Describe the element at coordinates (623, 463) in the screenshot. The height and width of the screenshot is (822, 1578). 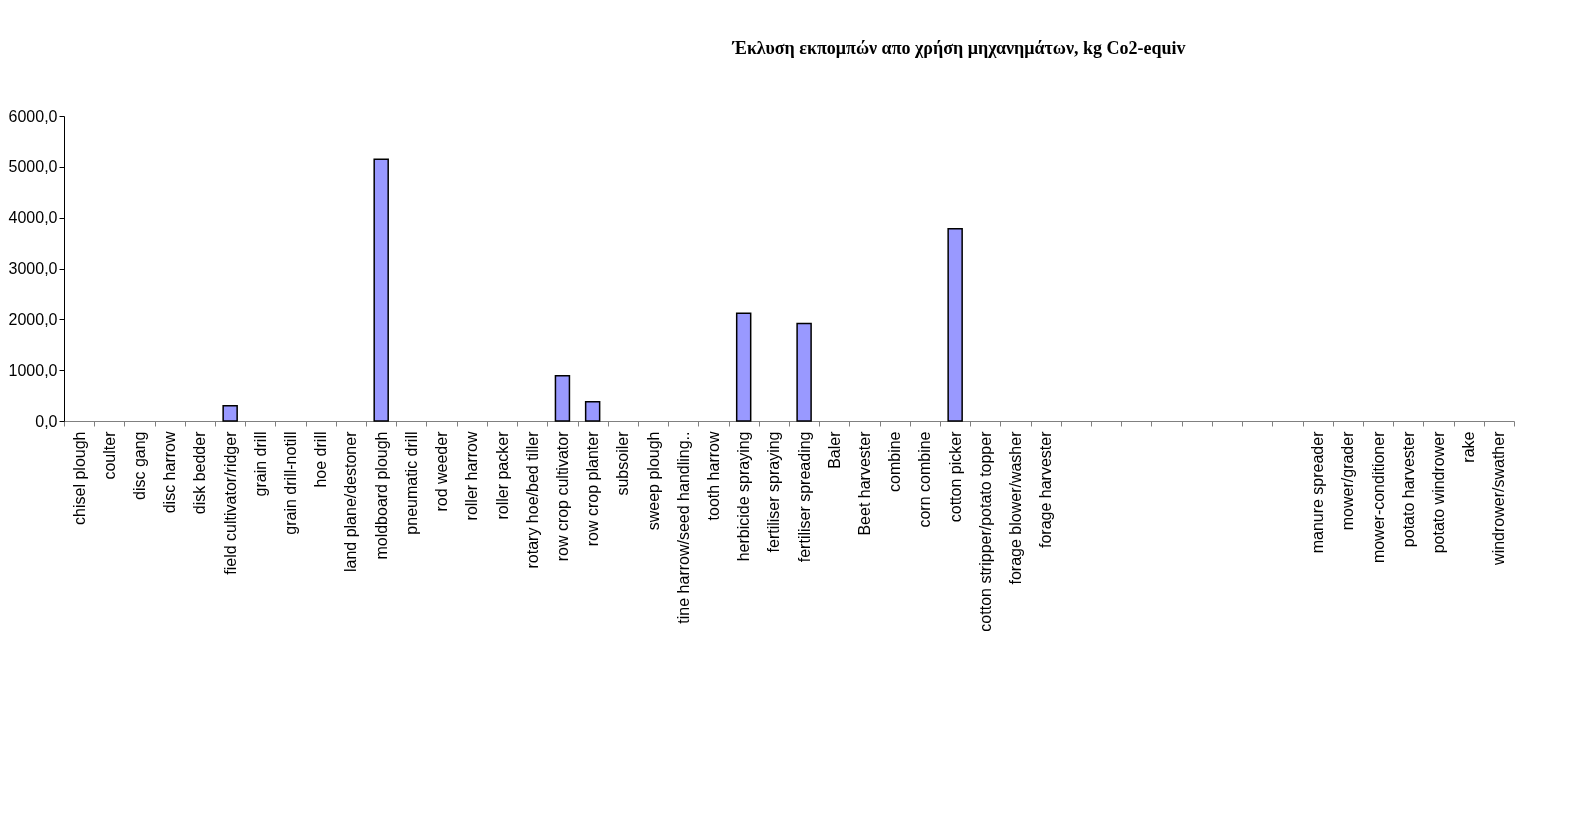
I see `x-tick-label: subsoiler` at that location.